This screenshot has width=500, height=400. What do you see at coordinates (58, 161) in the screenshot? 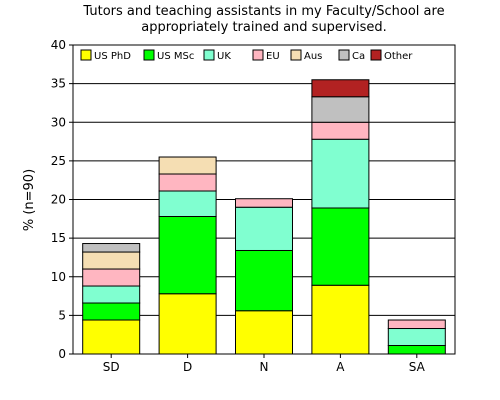
I see `y-tick-label: 25` at bounding box center [58, 161].